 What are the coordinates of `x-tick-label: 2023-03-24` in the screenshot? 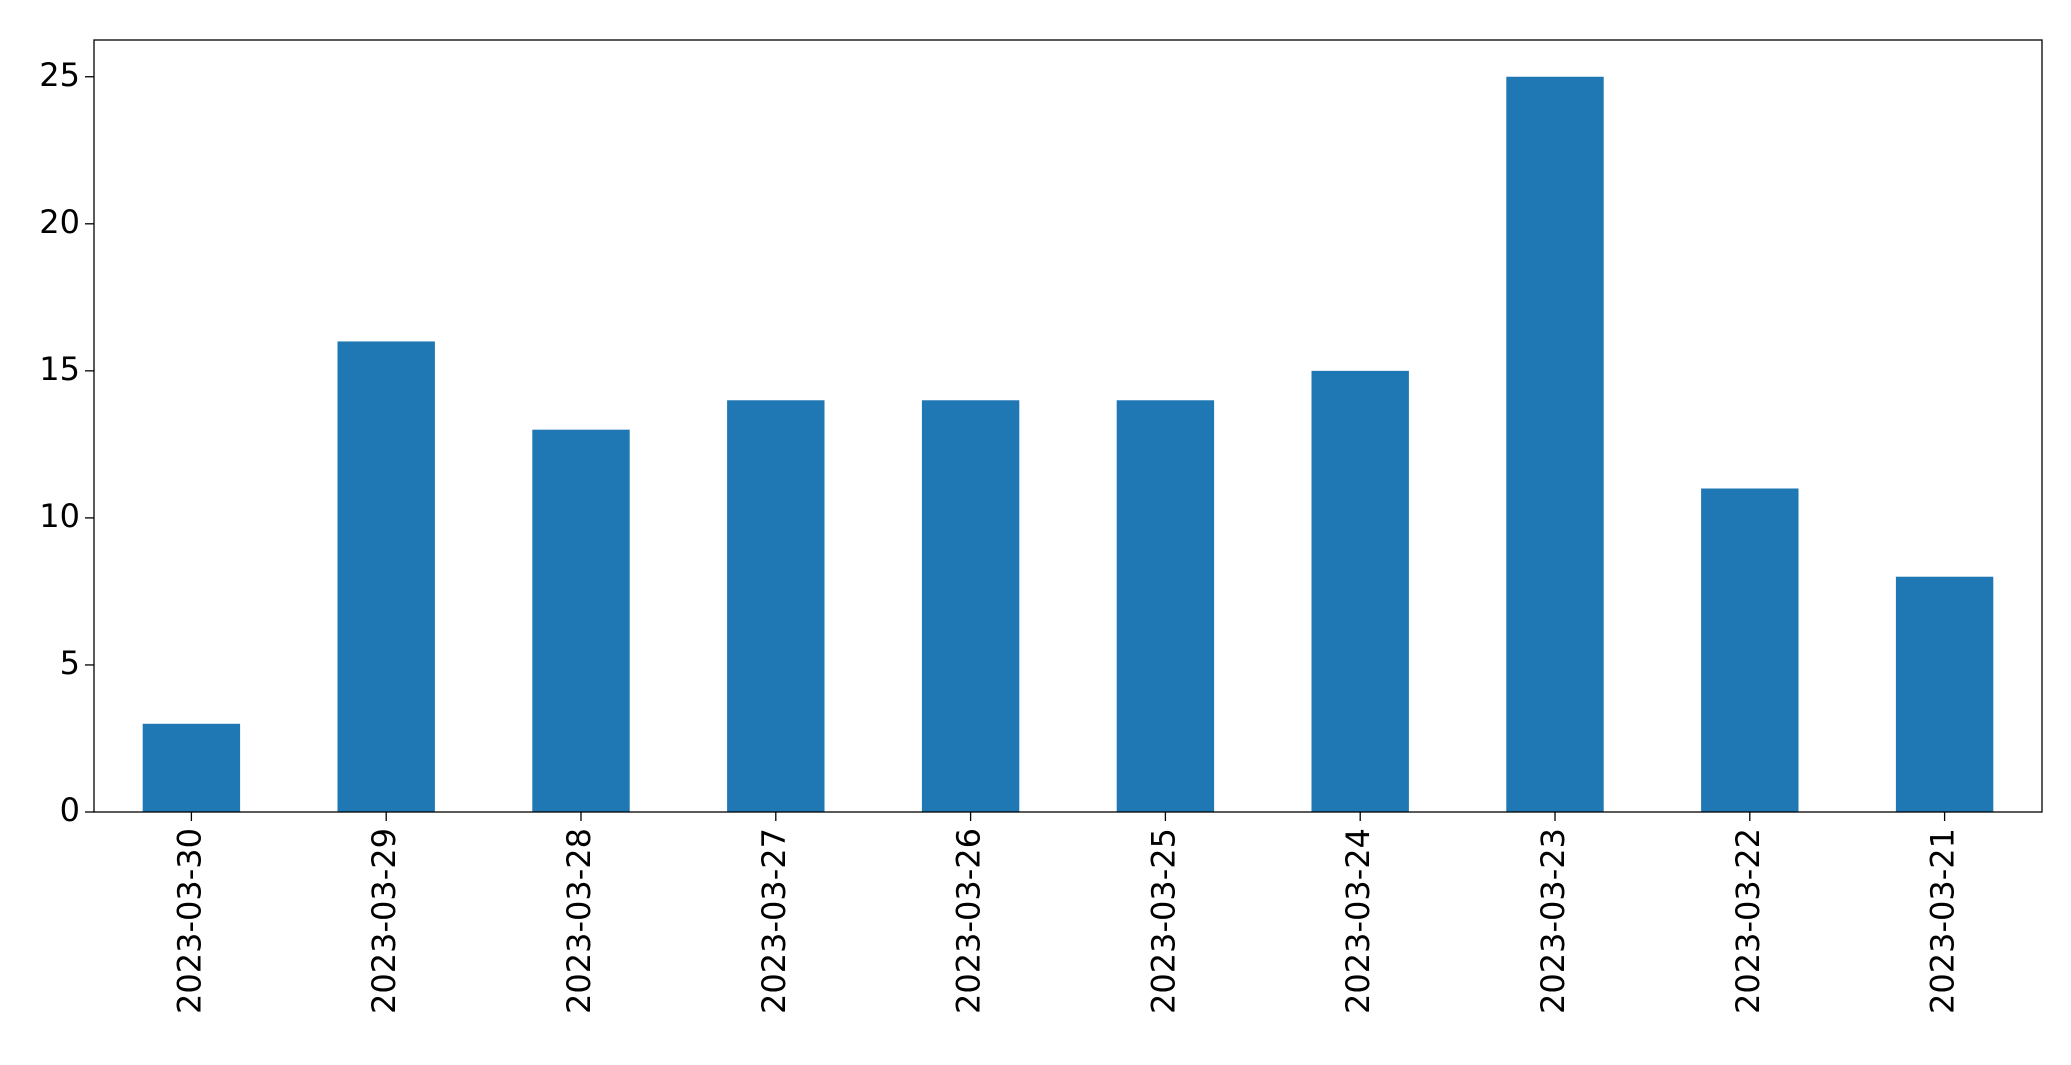 It's located at (1358, 921).